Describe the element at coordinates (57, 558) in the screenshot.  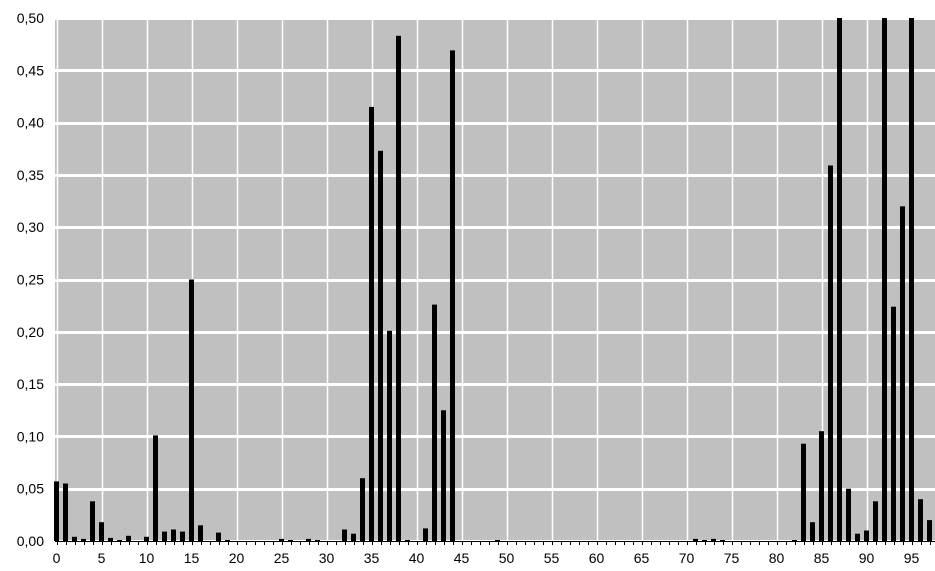
I see `x-tick-label: 0` at that location.